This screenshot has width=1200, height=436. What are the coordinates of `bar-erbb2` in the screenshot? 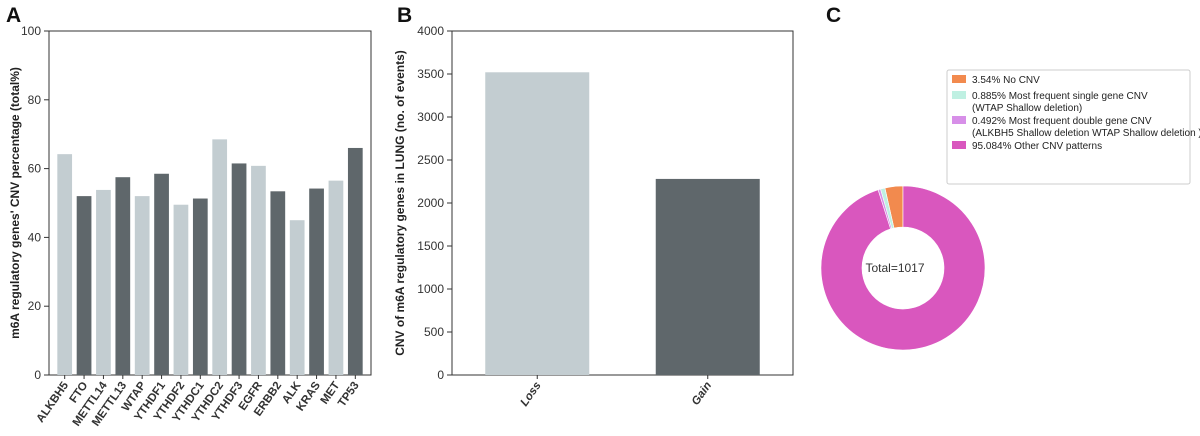 It's located at (278, 283).